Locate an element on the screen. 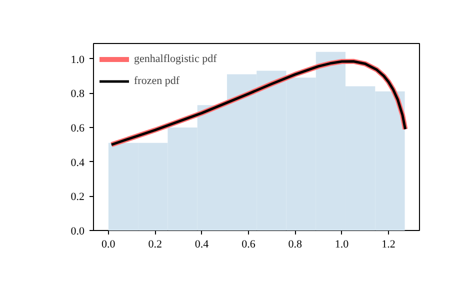  x-tick-label: 0.2 is located at coordinates (155, 244).